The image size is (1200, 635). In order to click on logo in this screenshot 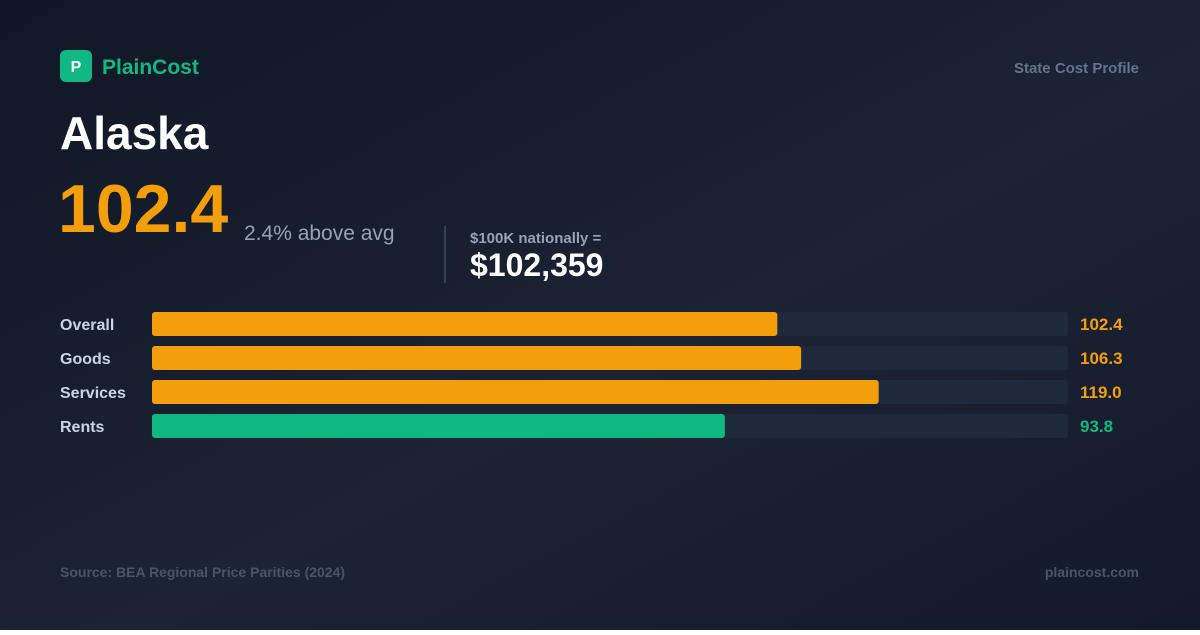, I will do `click(76, 66)`.